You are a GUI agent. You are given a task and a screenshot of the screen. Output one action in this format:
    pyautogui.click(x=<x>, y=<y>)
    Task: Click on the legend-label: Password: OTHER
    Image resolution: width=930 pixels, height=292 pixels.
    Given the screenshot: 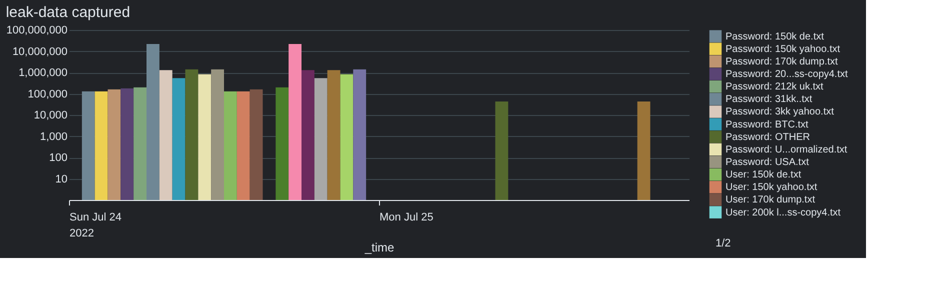 What is the action you would take?
    pyautogui.click(x=768, y=137)
    